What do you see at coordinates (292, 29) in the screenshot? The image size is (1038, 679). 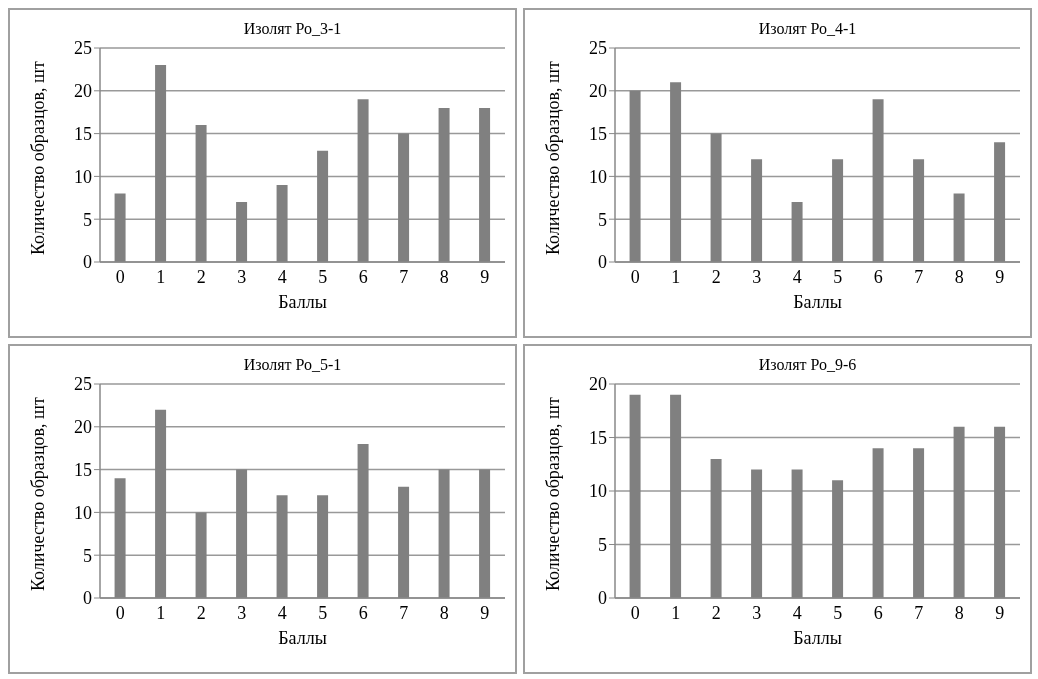 I see `chart-title: Изолят Ро_3-1` at bounding box center [292, 29].